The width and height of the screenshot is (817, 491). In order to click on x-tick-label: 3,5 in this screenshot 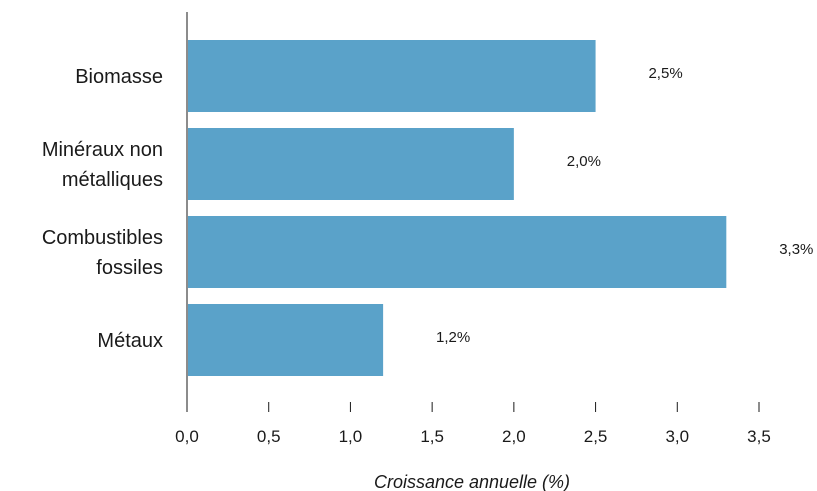, I will do `click(759, 436)`.